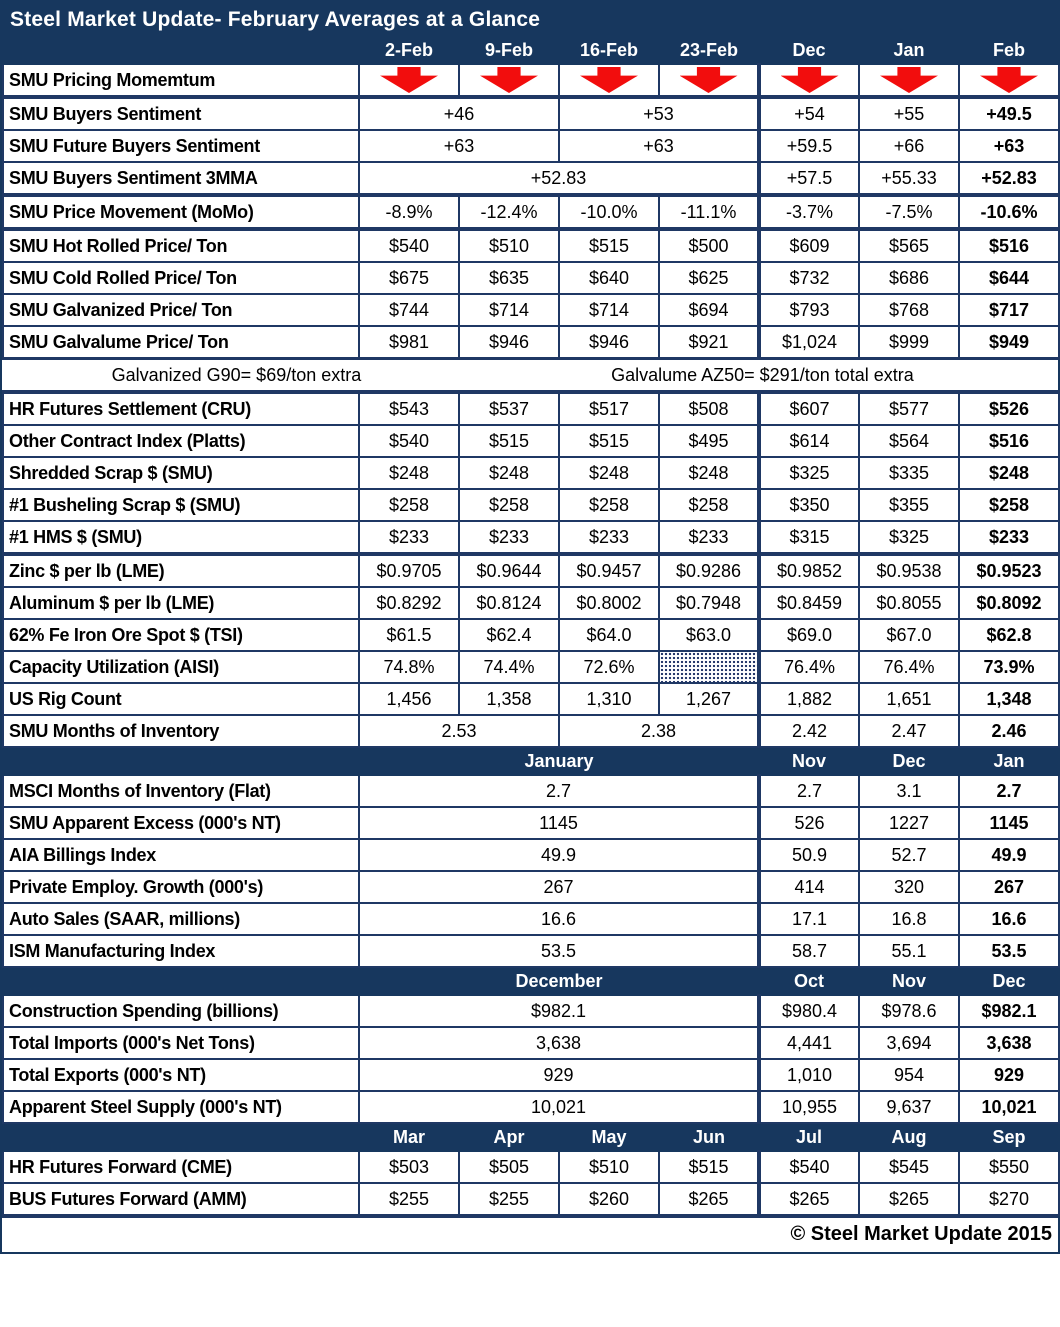  What do you see at coordinates (909, 408) in the screenshot?
I see `value-cell: $577` at bounding box center [909, 408].